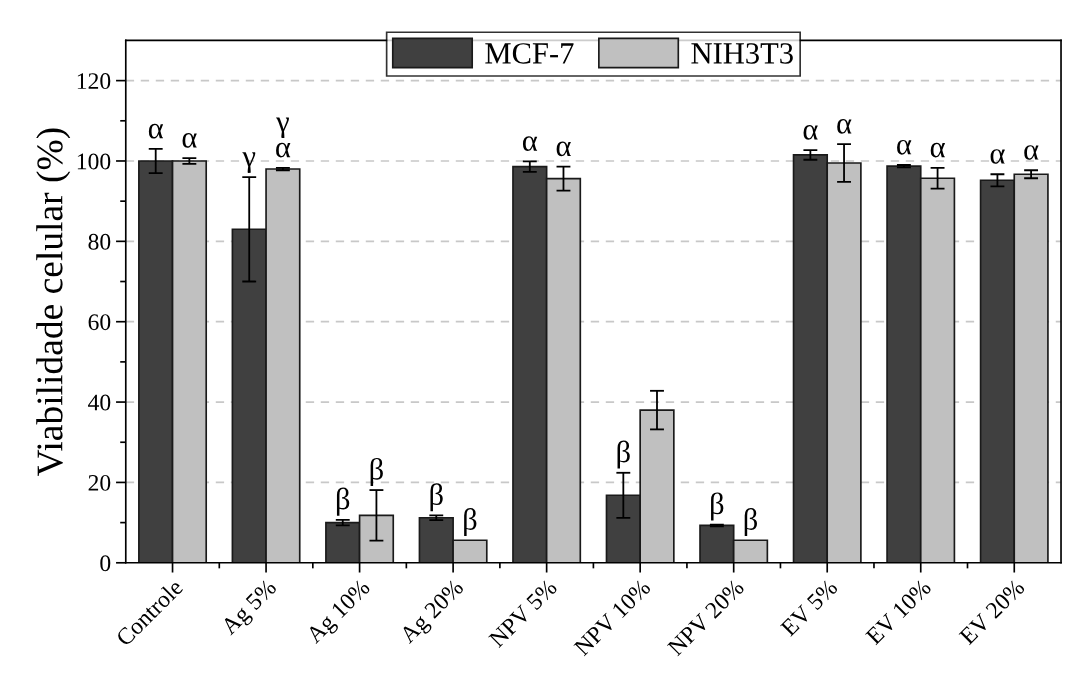  Describe the element at coordinates (94, 161) in the screenshot. I see `y-tick-label: 100` at that location.